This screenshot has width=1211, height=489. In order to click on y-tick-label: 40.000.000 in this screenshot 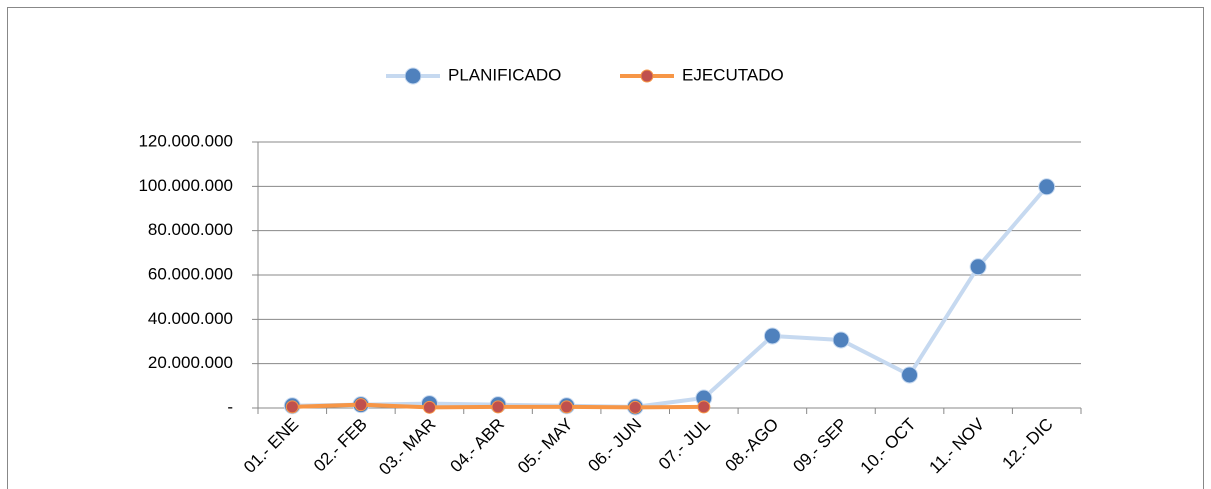, I will do `click(190, 318)`.